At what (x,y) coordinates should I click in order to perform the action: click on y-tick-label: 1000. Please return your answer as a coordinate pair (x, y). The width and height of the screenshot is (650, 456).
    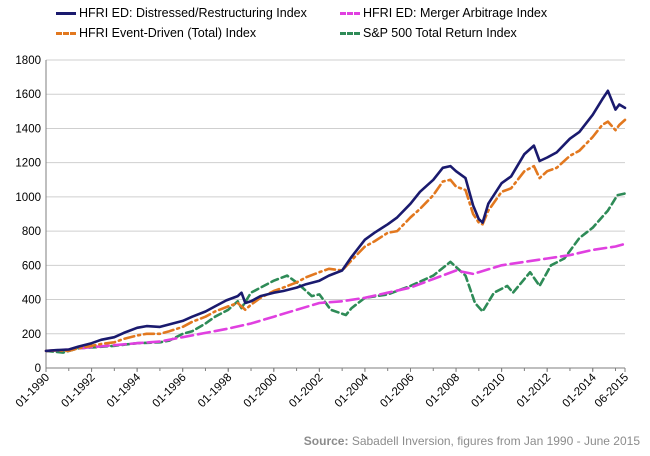
    Looking at the image, I should click on (28, 198).